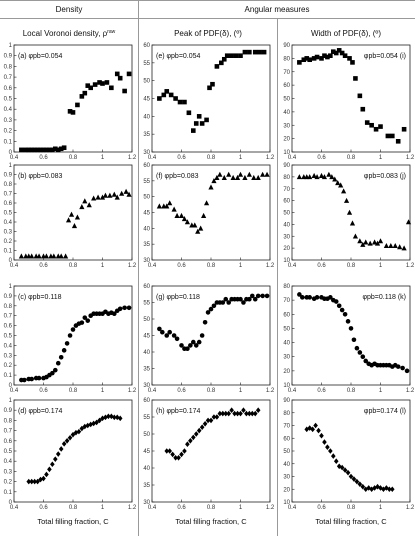  Describe the element at coordinates (73, 98) in the screenshot. I see `panel-axes-box` at that location.